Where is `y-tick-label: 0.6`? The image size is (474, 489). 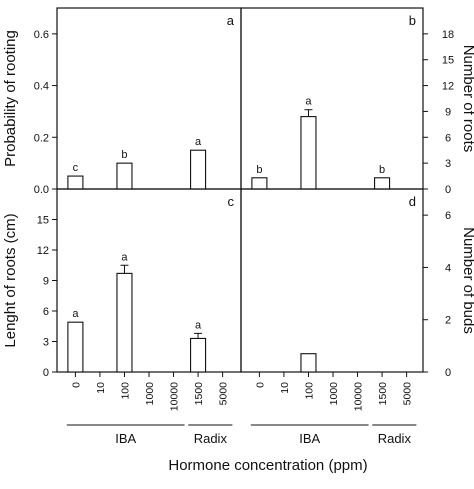 y-tick-label: 0.6 is located at coordinates (41, 35).